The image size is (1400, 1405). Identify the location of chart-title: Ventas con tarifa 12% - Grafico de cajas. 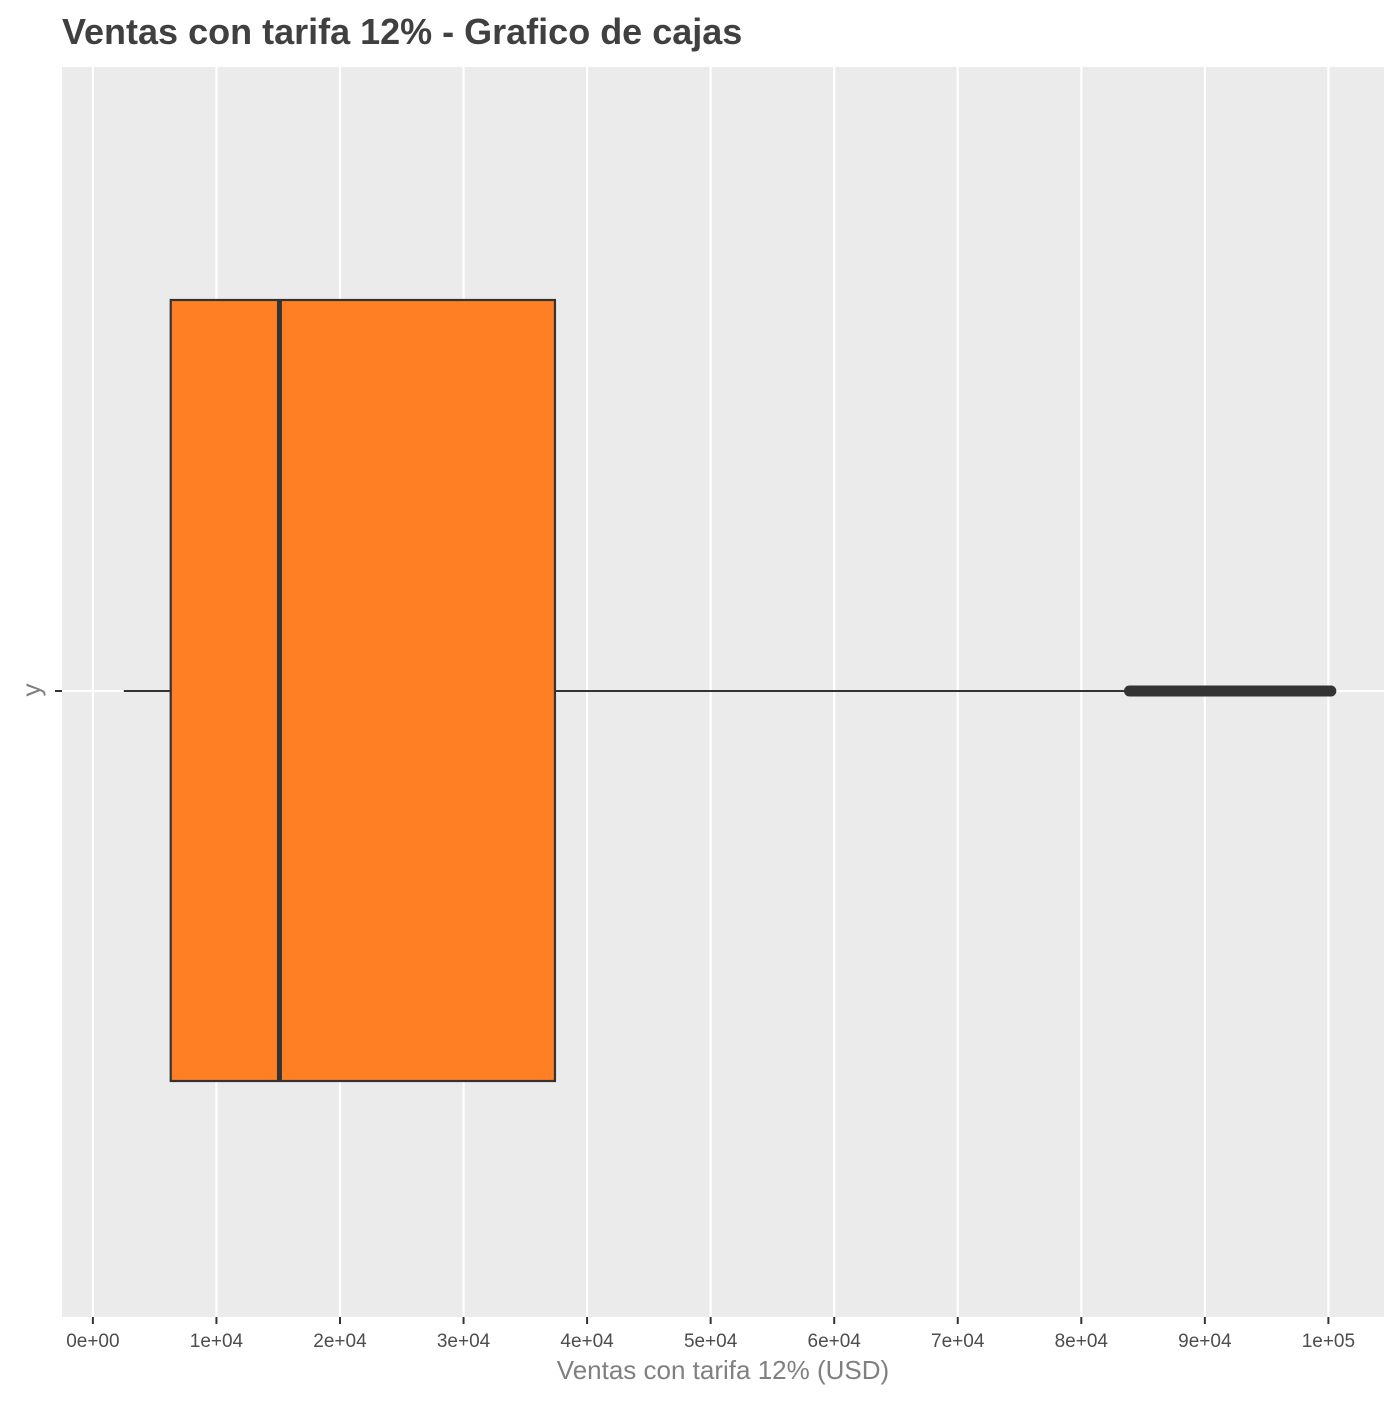
(402, 31).